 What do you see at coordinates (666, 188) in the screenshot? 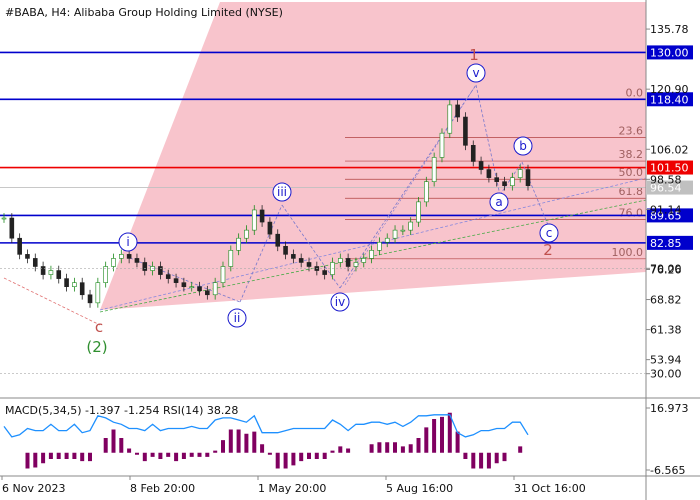
I see `level-price-label: 96.54` at bounding box center [666, 188].